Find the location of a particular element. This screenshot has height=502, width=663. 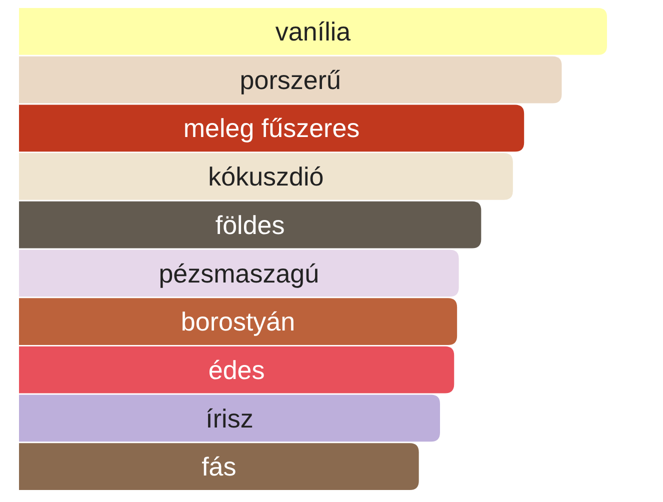

y-tick-label: édes is located at coordinates (236, 369).